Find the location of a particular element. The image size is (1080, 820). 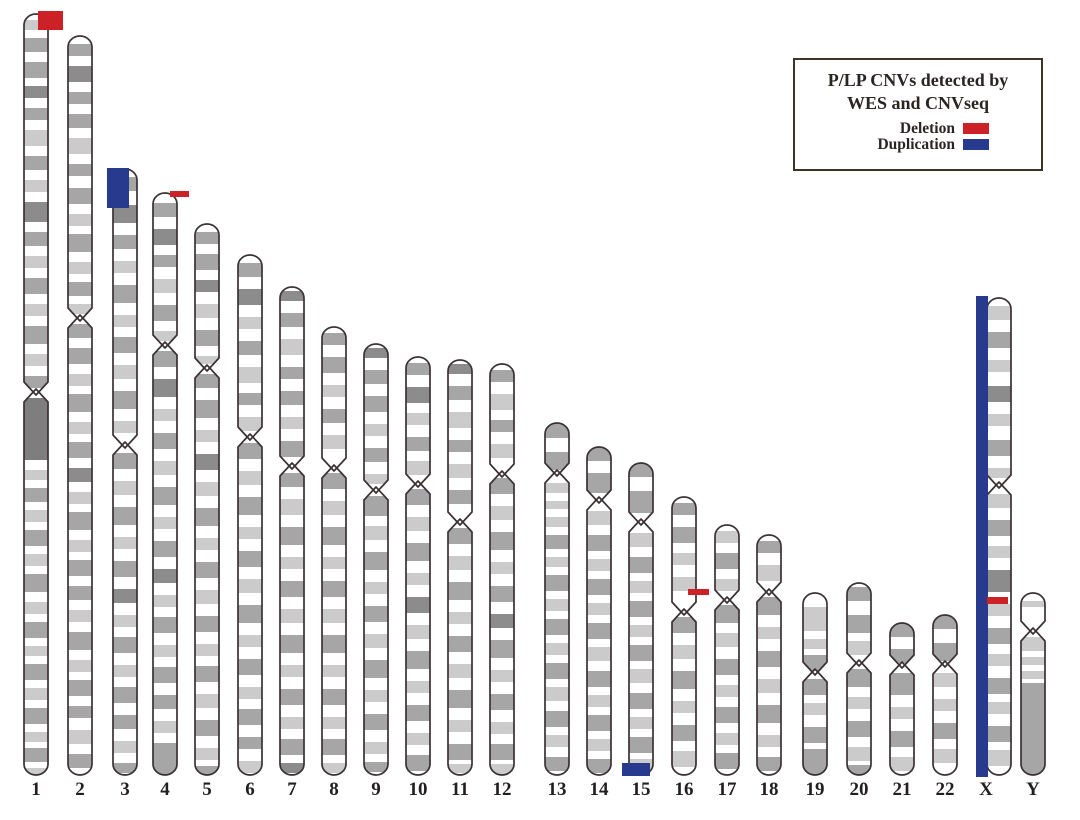

cnv-deletion-chr16 is located at coordinates (698, 592).